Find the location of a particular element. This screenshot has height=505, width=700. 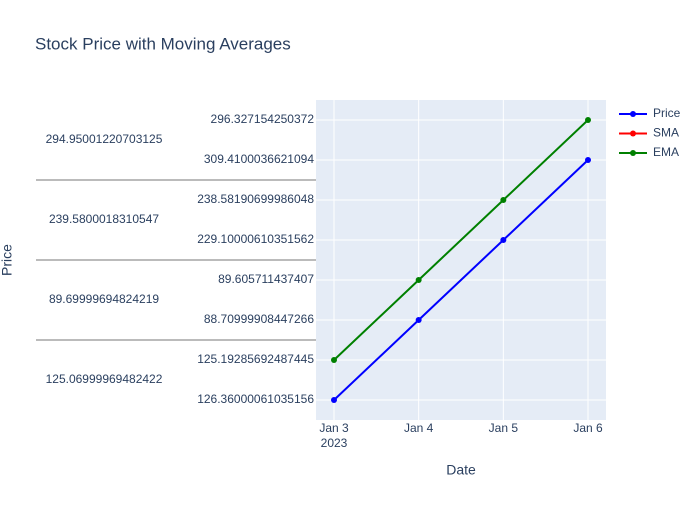

x-tick-label: Jan 5 is located at coordinates (504, 428).